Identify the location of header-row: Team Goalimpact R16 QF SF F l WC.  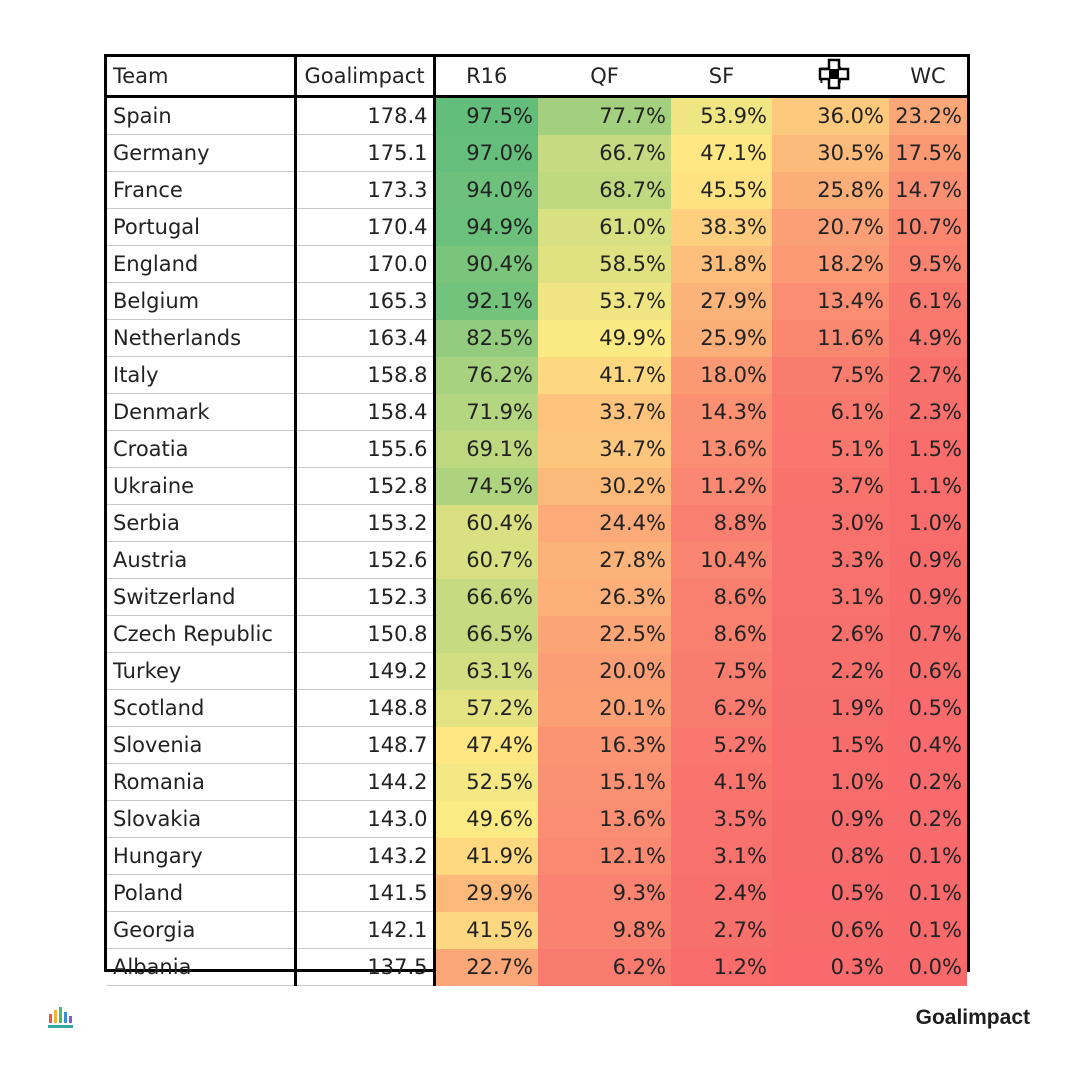
(537, 77).